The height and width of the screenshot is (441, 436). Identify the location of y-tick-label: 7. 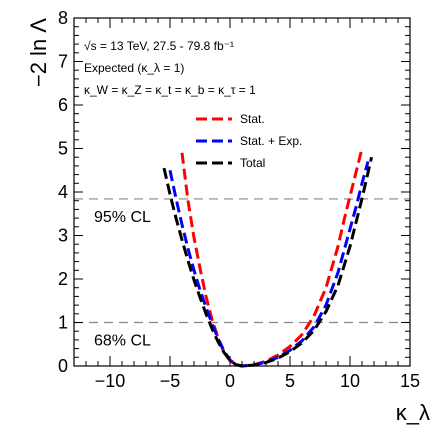
(63, 62).